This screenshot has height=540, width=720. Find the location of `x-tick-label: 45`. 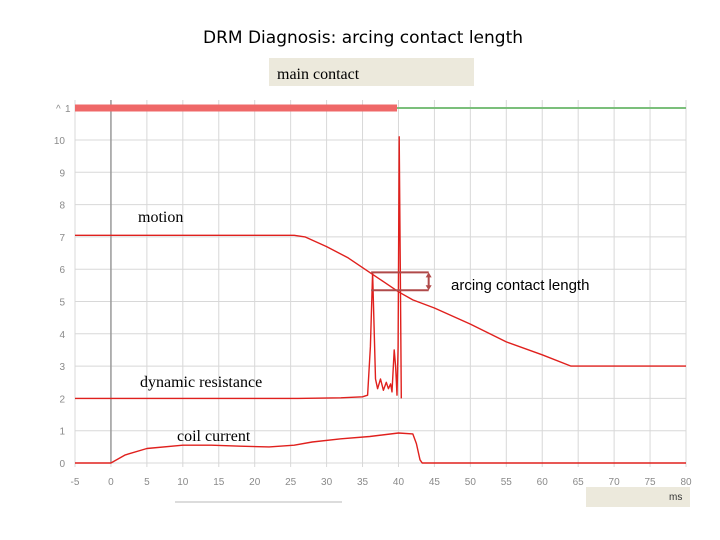

x-tick-label: 45 is located at coordinates (435, 482).